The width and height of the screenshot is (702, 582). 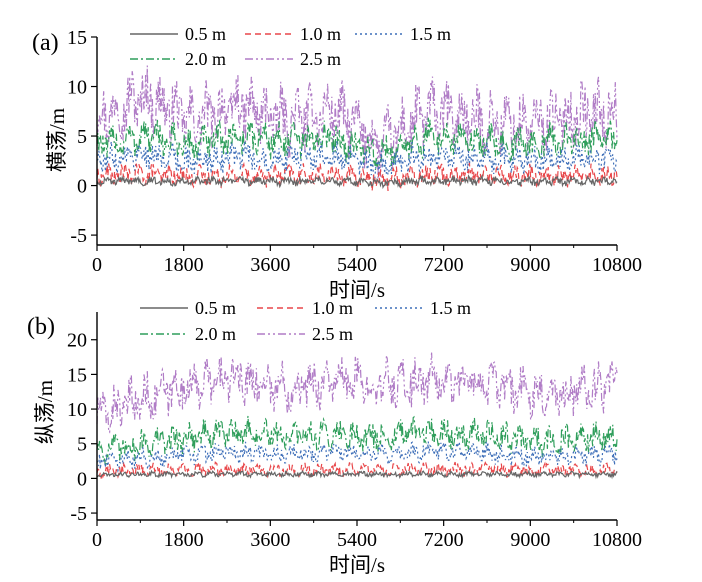 What do you see at coordinates (45, 43) in the screenshot?
I see `panel-label: (a)` at bounding box center [45, 43].